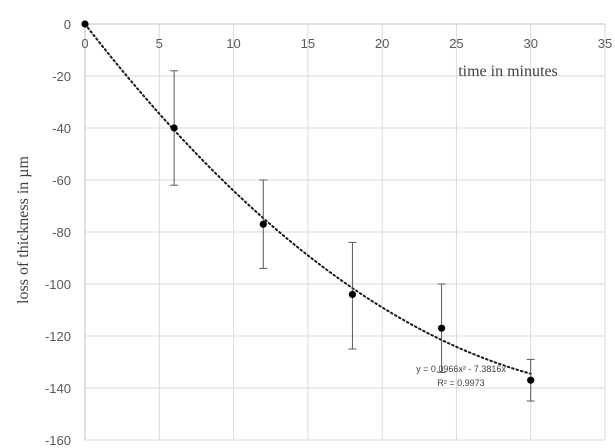  I want to click on y-tick-label-3: -60, so click(61, 180).